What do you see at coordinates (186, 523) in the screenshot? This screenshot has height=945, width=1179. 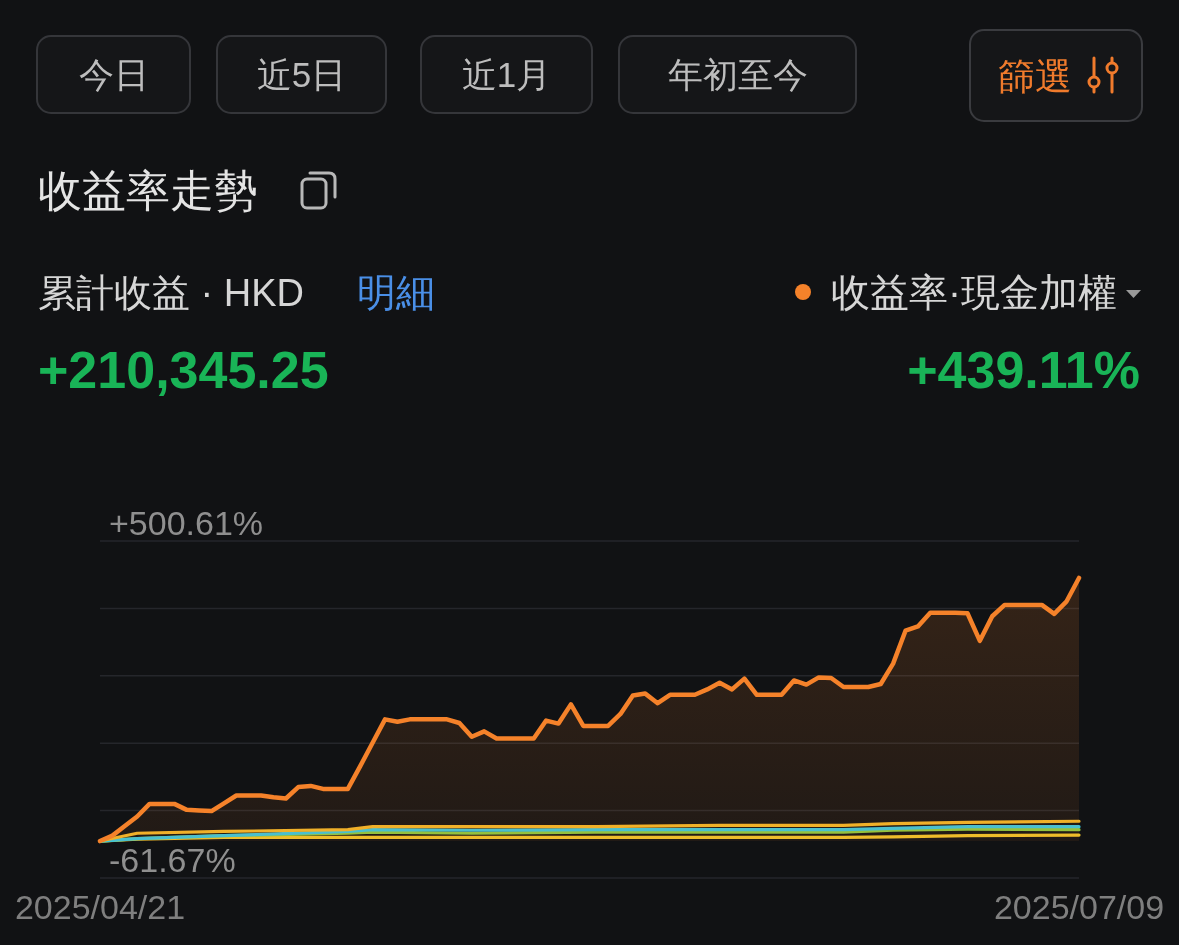 I see `ytick-label: +500.61%` at bounding box center [186, 523].